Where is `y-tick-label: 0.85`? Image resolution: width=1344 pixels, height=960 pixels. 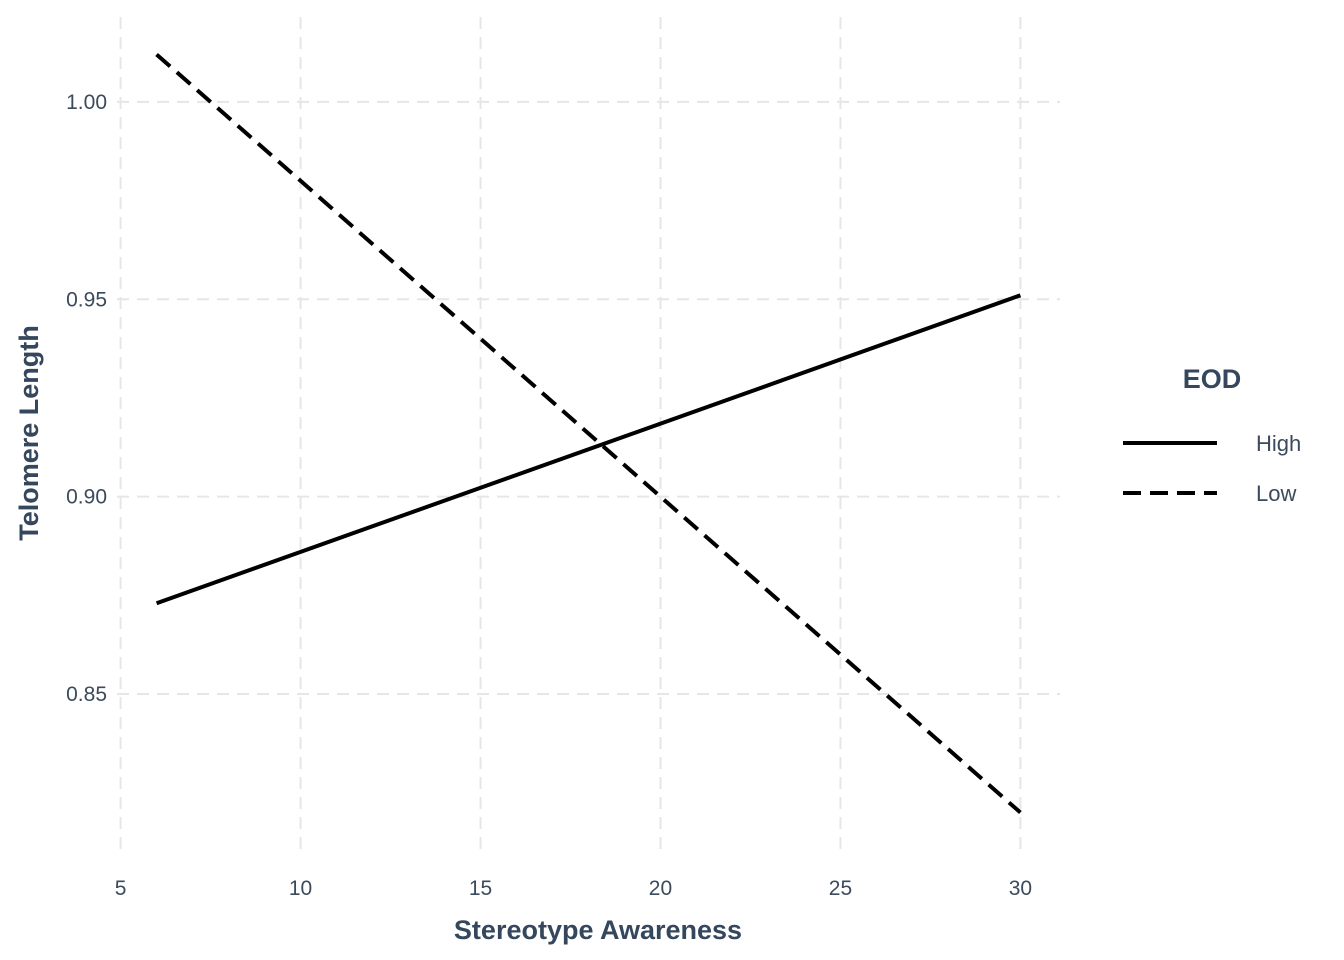
y-tick-label: 0.85 is located at coordinates (86, 694).